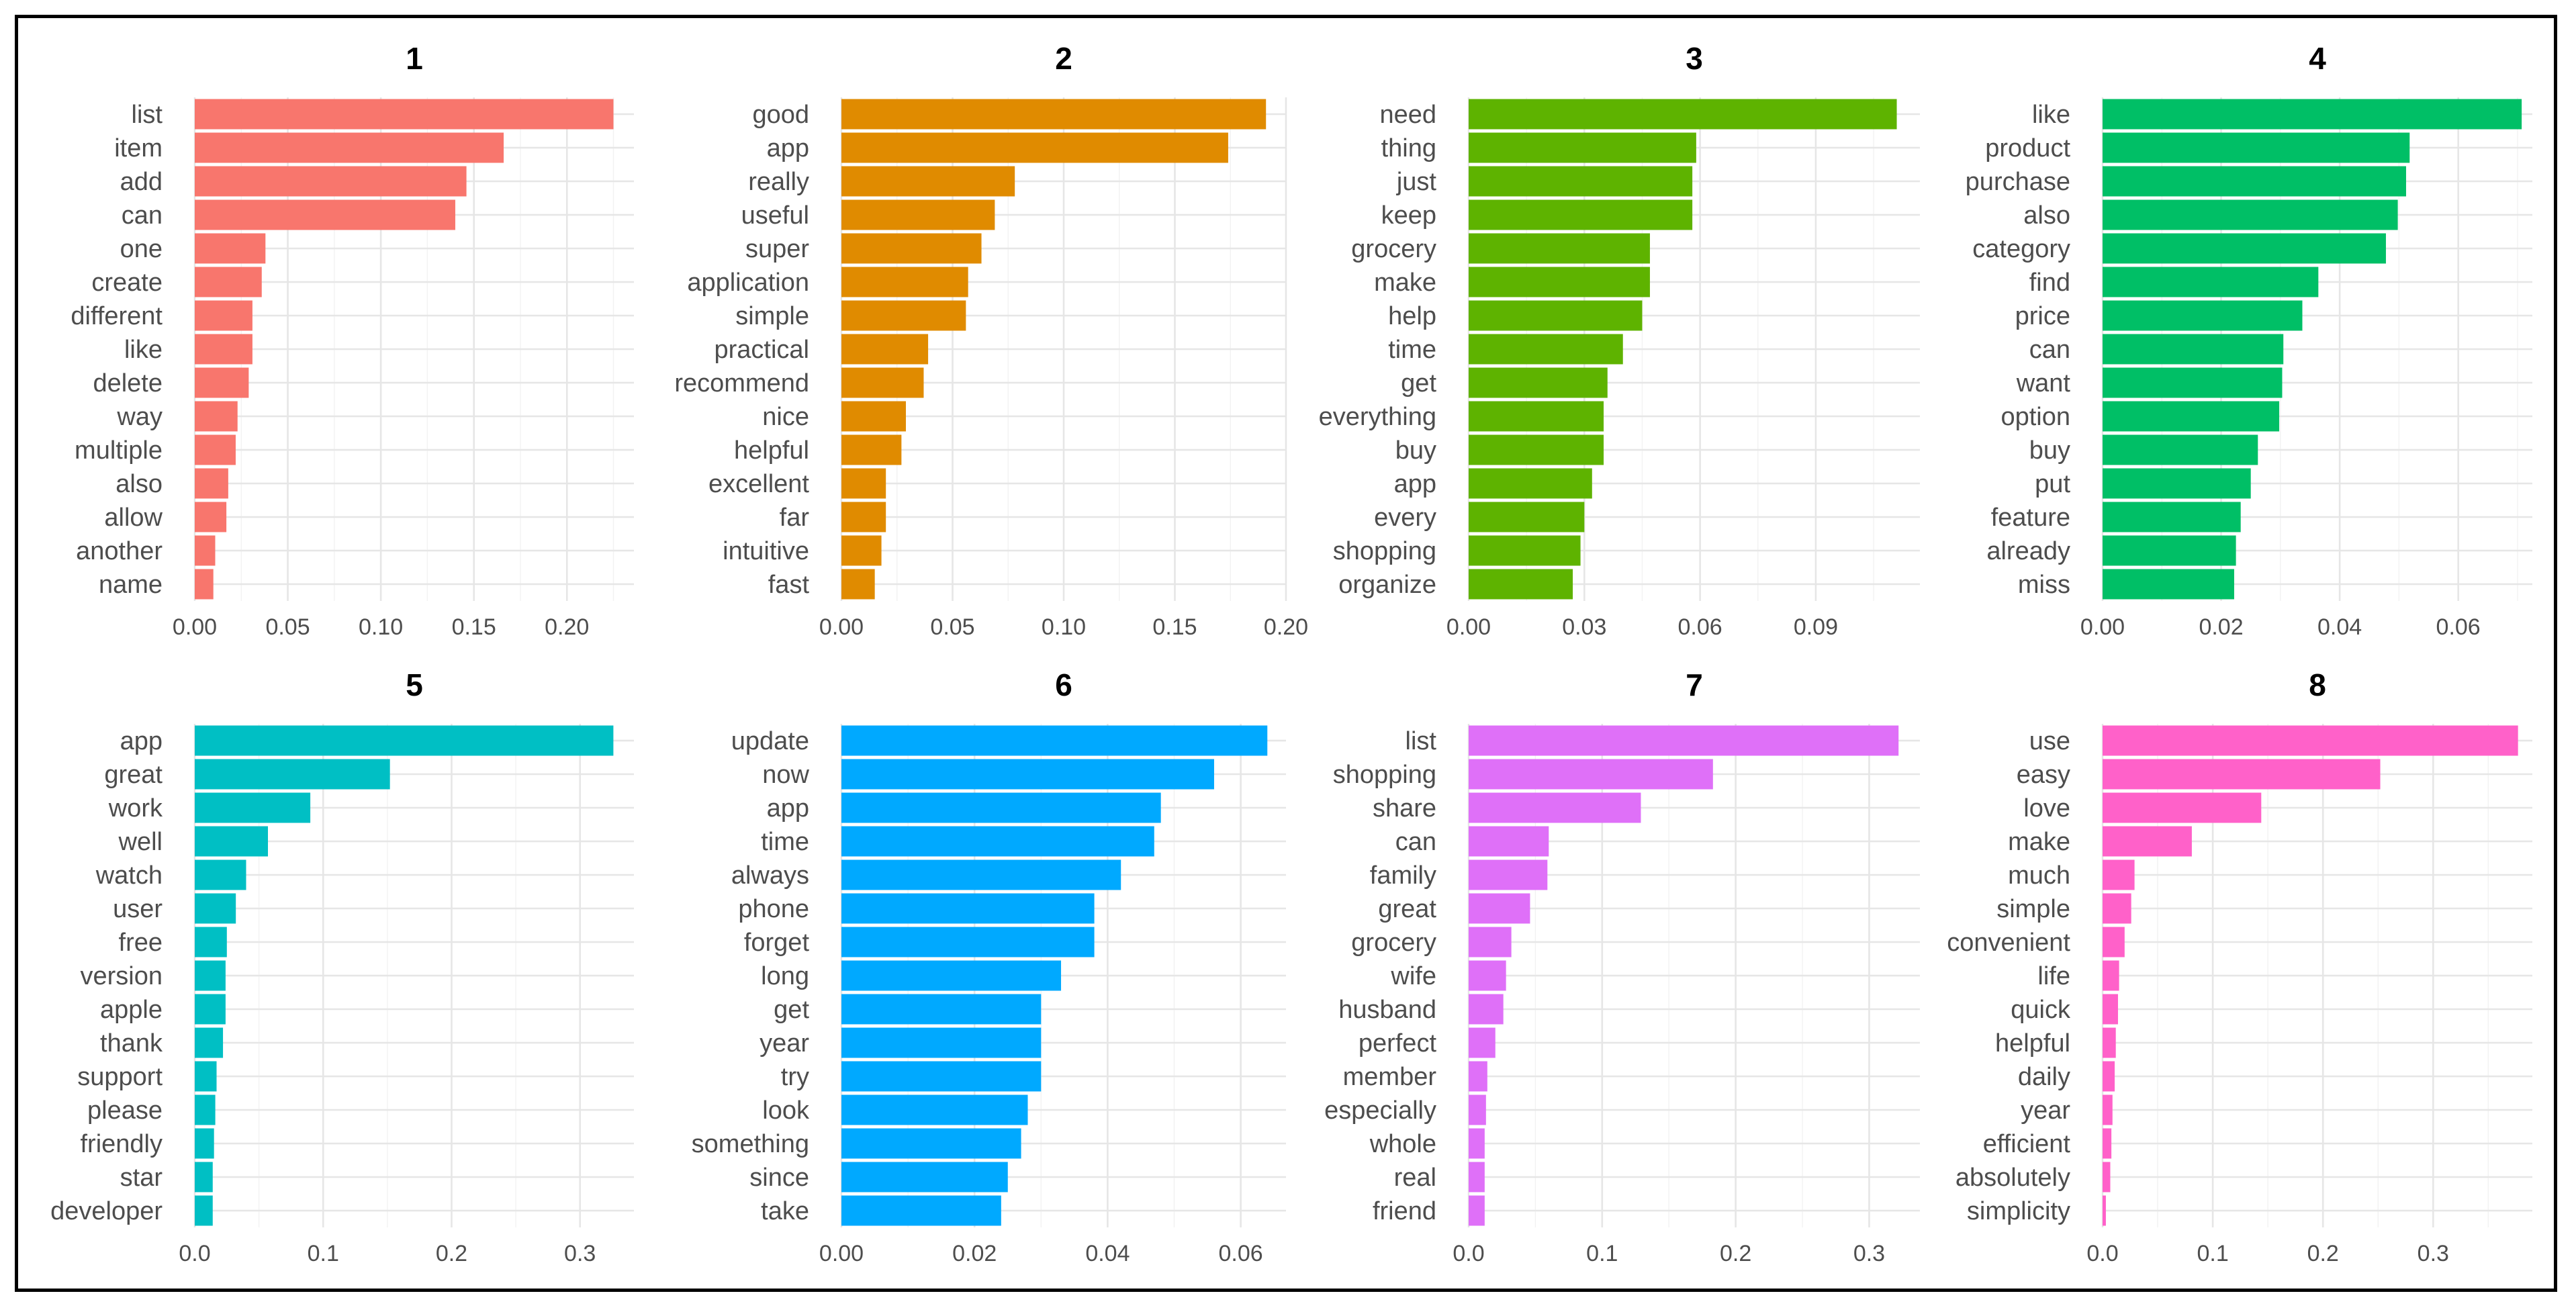 The height and width of the screenshot is (1310, 2576). What do you see at coordinates (287, 627) in the screenshot?
I see `x-tick-label: 0.05` at bounding box center [287, 627].